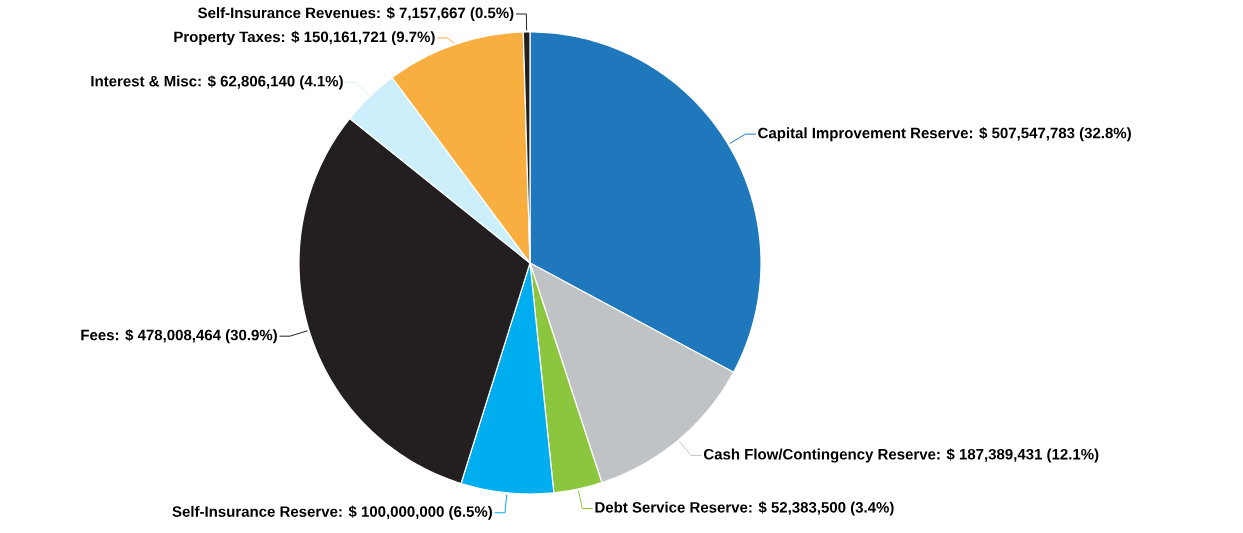 The image size is (1243, 533). I want to click on data-label: : $ 62,806,140 (4.1%), so click(270, 82).